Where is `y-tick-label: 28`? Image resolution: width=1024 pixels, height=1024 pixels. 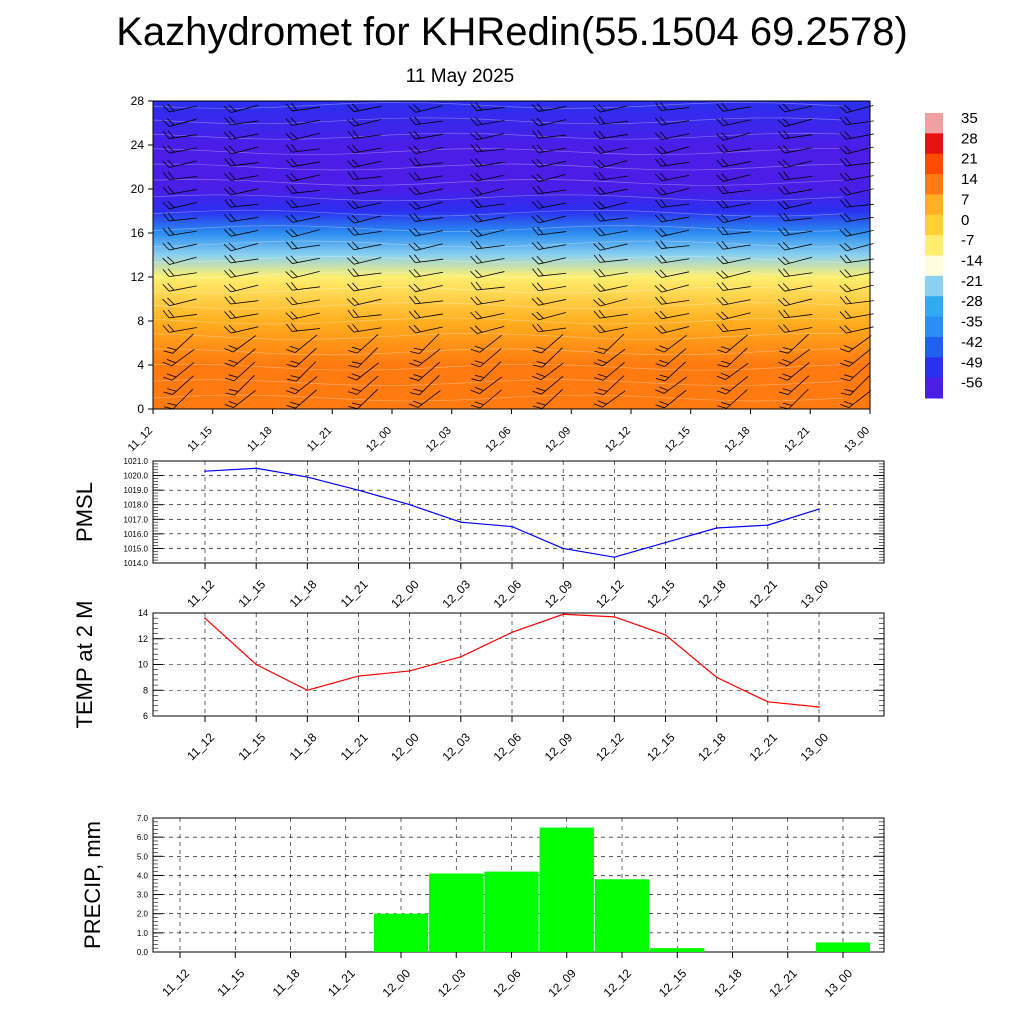
y-tick-label: 28 is located at coordinates (138, 101).